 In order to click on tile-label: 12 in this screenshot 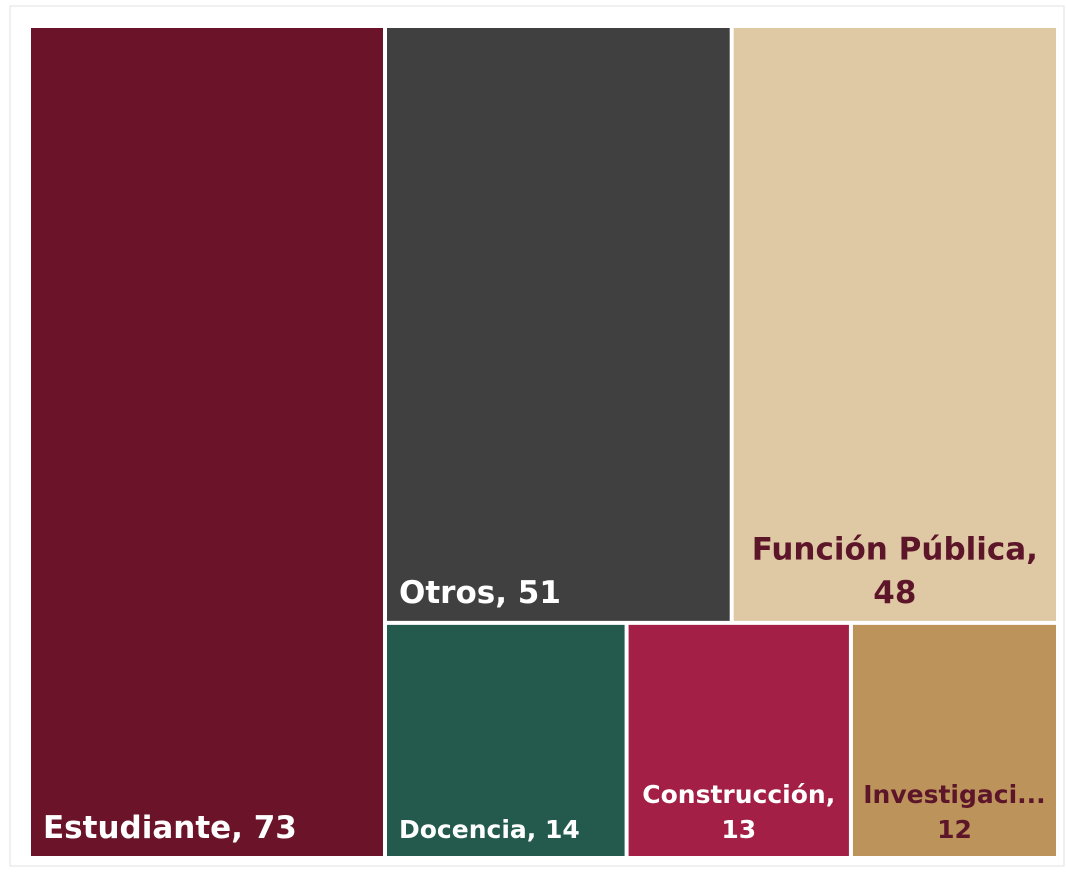, I will do `click(954, 829)`.